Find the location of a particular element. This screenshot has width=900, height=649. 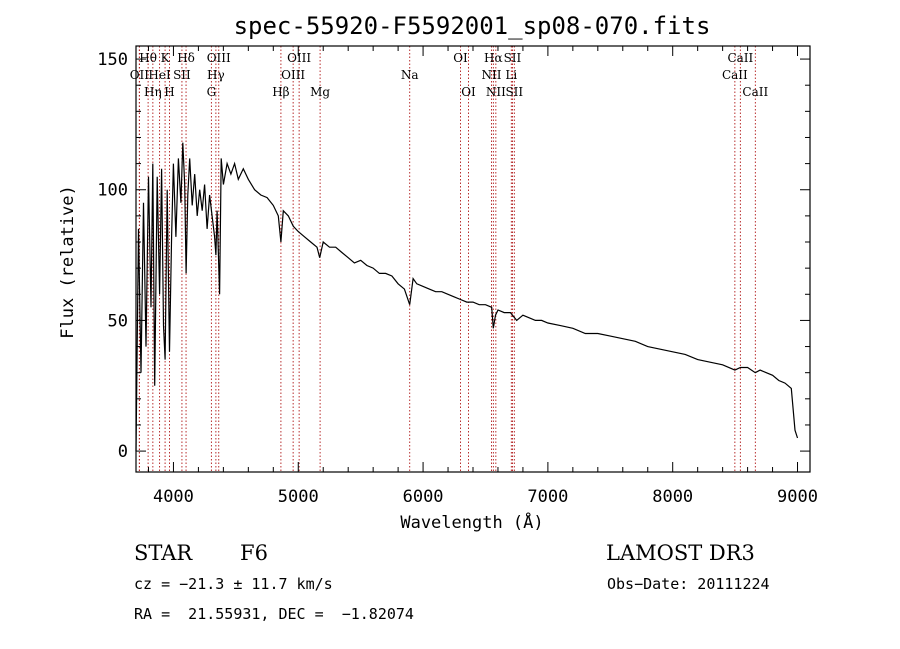

object-class: STAR is located at coordinates (163, 553).